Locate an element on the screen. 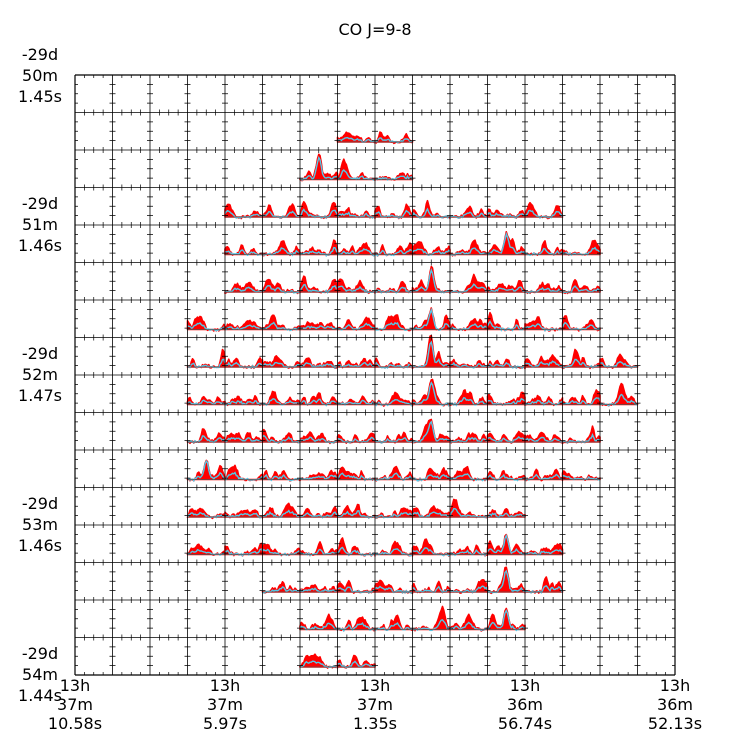 Image resolution: width=750 pixels, height=750 pixels. y-tick-label-3: -29d 53m 1.46s is located at coordinates (40, 524).